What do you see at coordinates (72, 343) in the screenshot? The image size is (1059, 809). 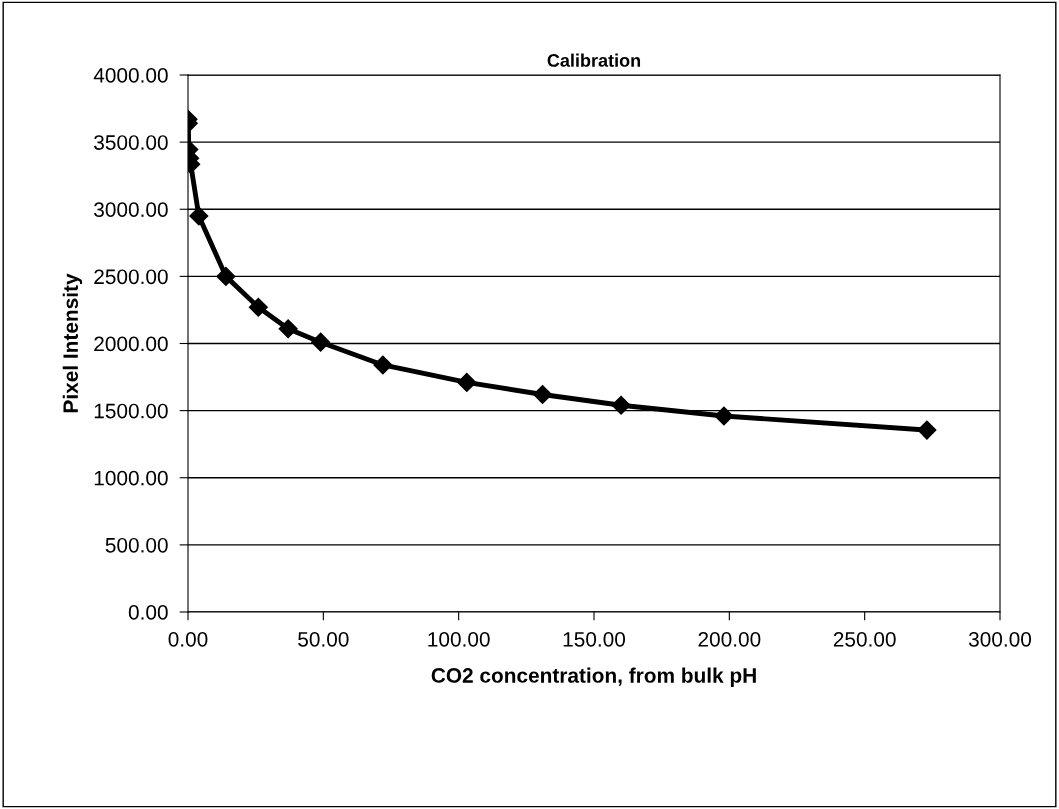 I see `y-axis-title: Pixel Intensity` at bounding box center [72, 343].